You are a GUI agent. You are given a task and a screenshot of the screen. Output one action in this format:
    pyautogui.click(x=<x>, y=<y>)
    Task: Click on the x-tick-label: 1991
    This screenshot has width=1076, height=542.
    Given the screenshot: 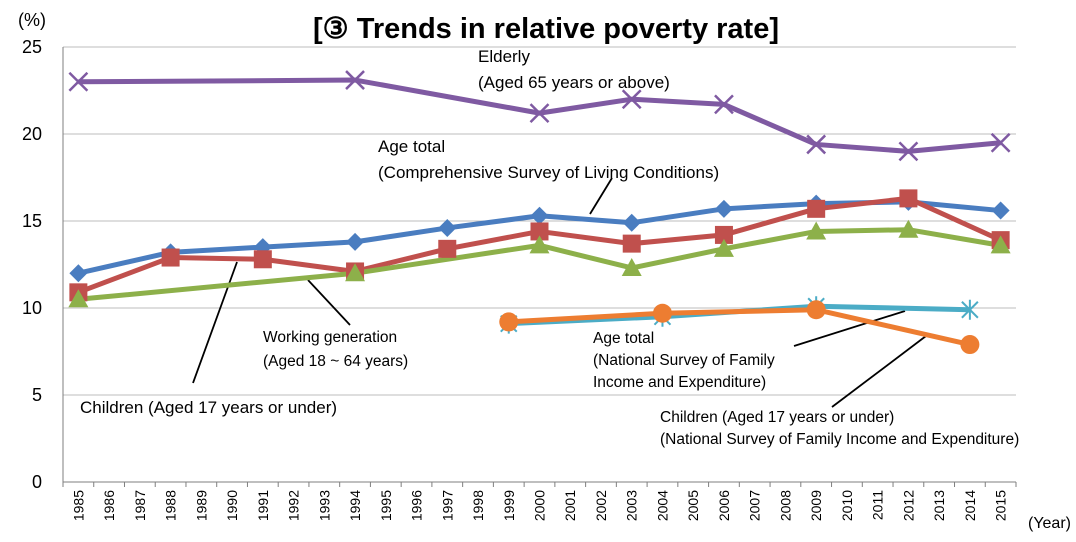 What is the action you would take?
    pyautogui.click(x=263, y=505)
    